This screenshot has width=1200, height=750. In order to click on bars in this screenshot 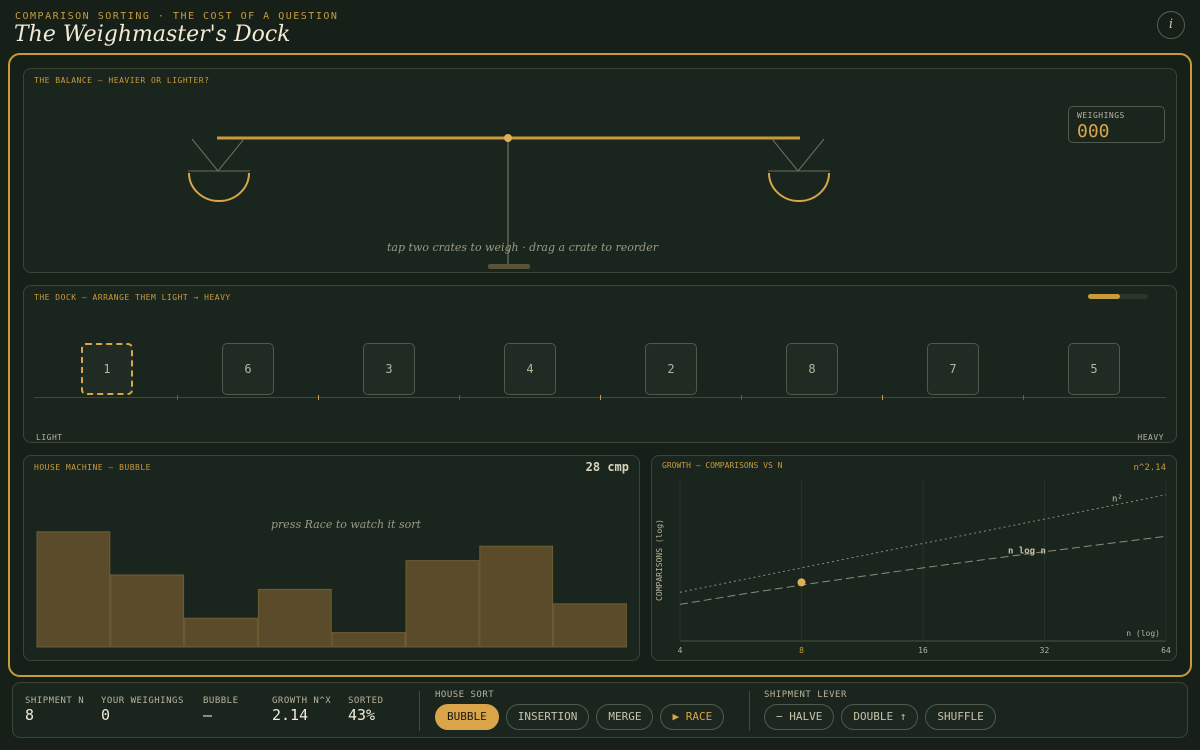, I will do `click(331, 589)`.